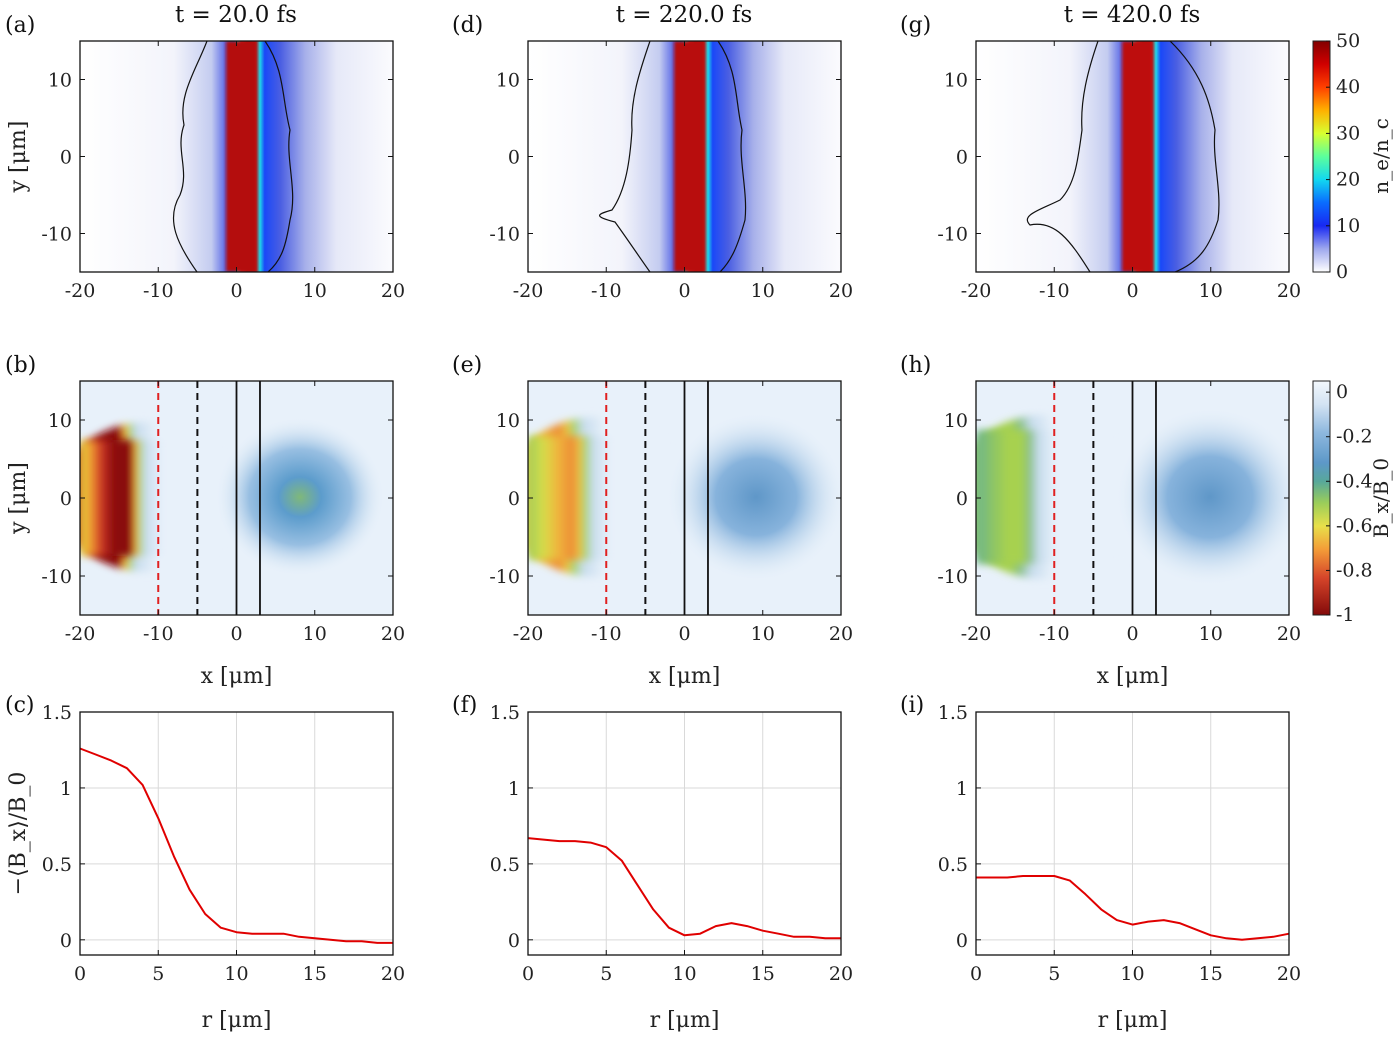 This screenshot has width=1400, height=1038. I want to click on colorbar-field-ticks: 0 -0.2 -0.4 -0.6 -0.8 -1, so click(1349, 503).